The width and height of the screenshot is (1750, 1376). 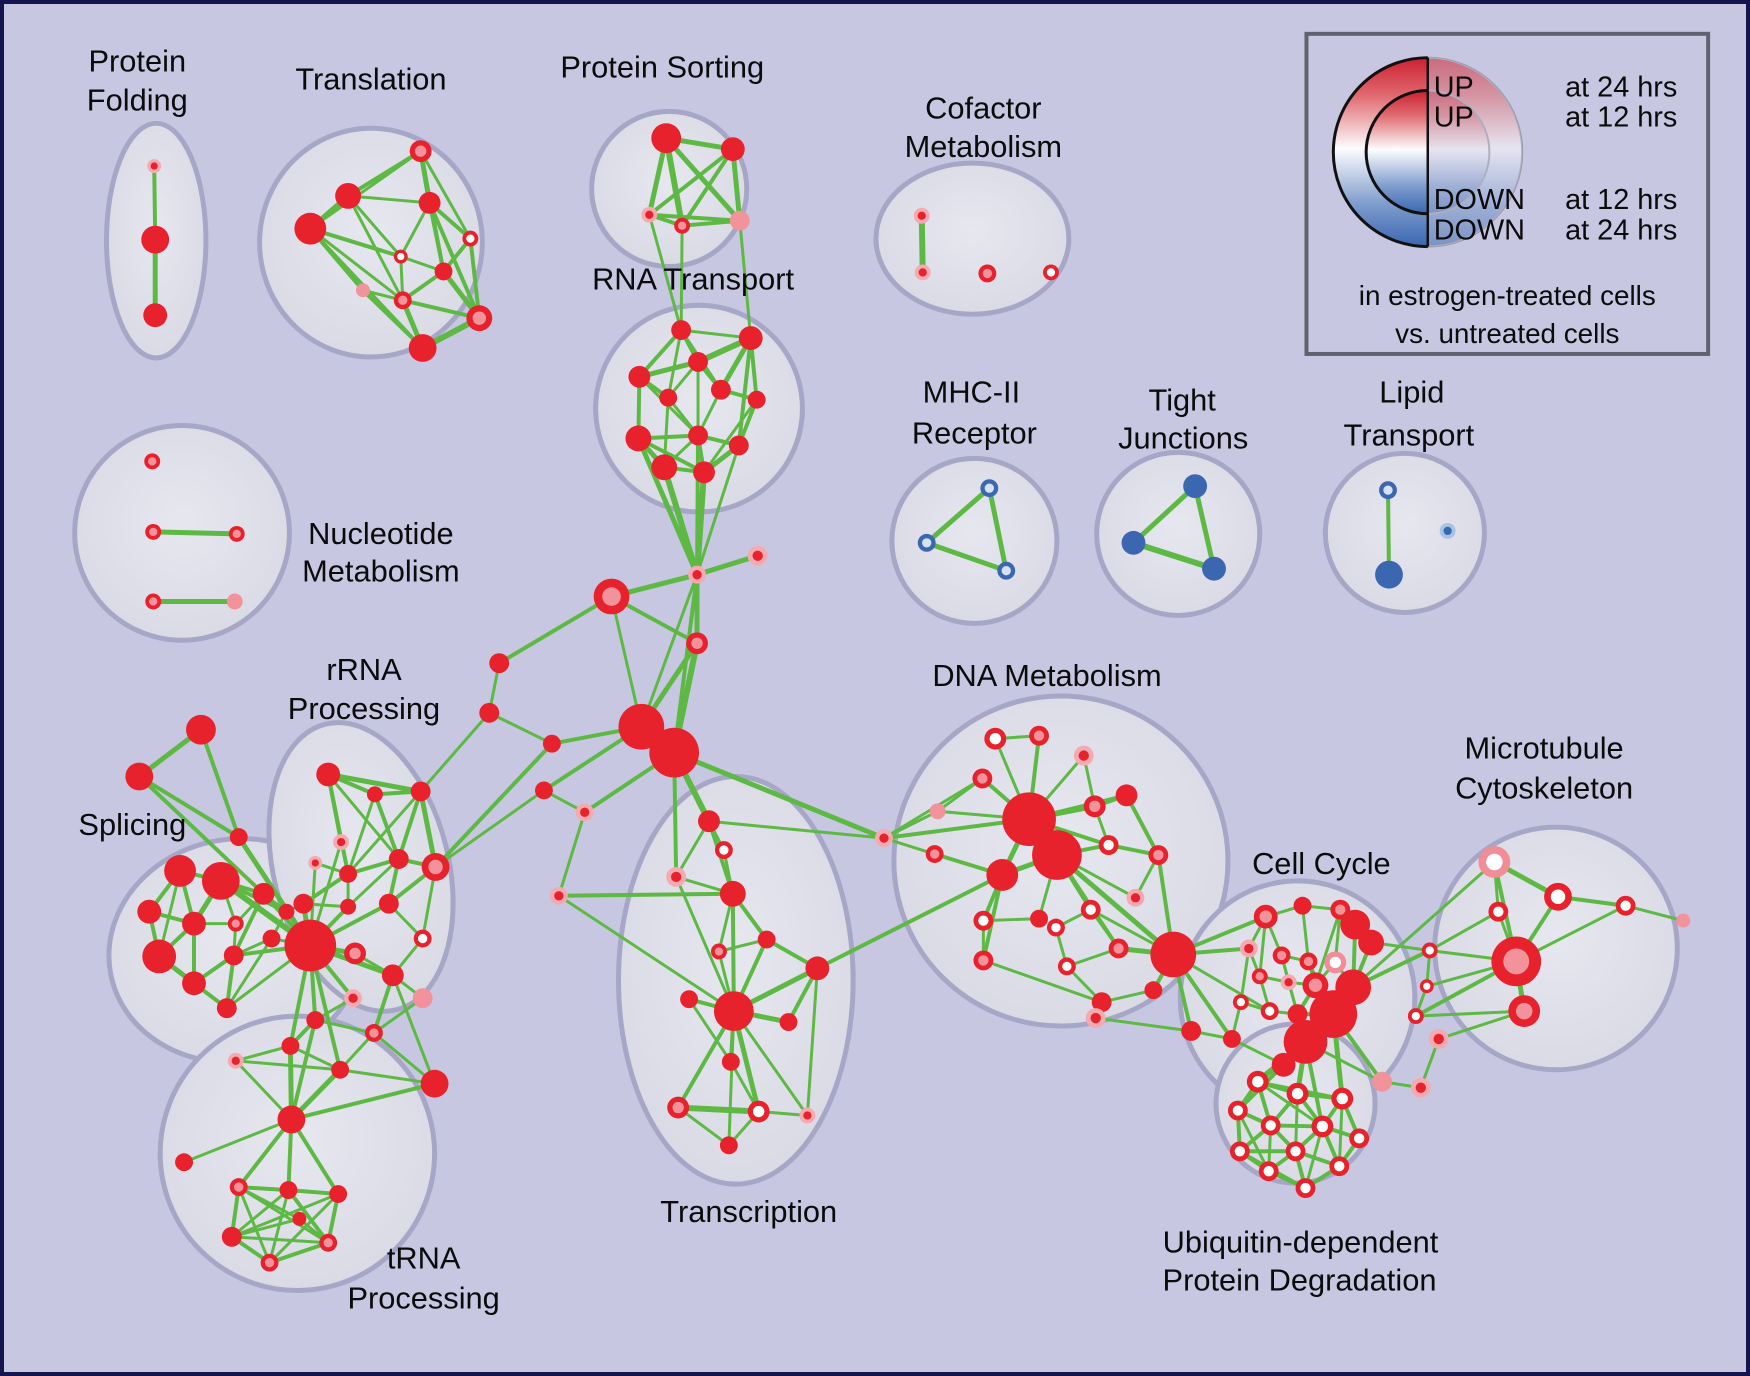 What do you see at coordinates (423, 1297) in the screenshot?
I see `cluster-label-tn: Processing` at bounding box center [423, 1297].